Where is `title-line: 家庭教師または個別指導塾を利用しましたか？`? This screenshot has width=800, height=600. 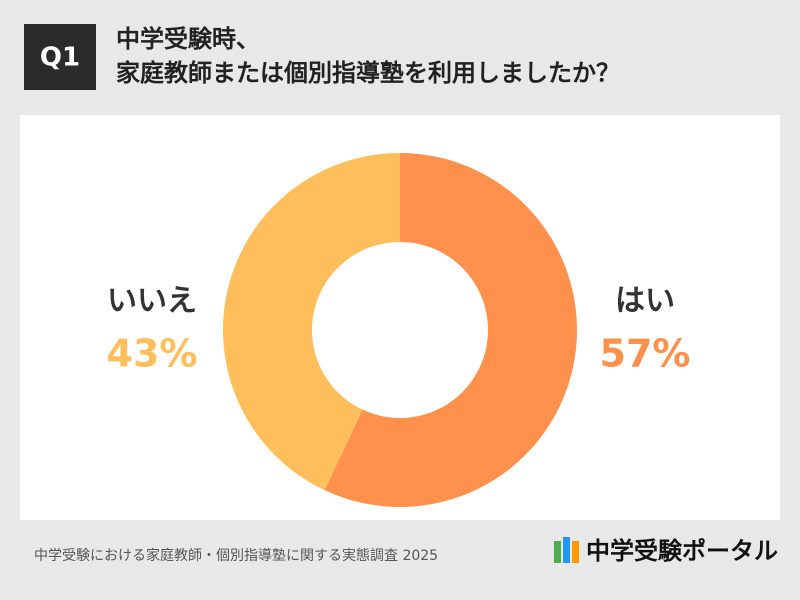
title-line: 家庭教師または個別指導塾を利用しましたか？ is located at coordinates (368, 73).